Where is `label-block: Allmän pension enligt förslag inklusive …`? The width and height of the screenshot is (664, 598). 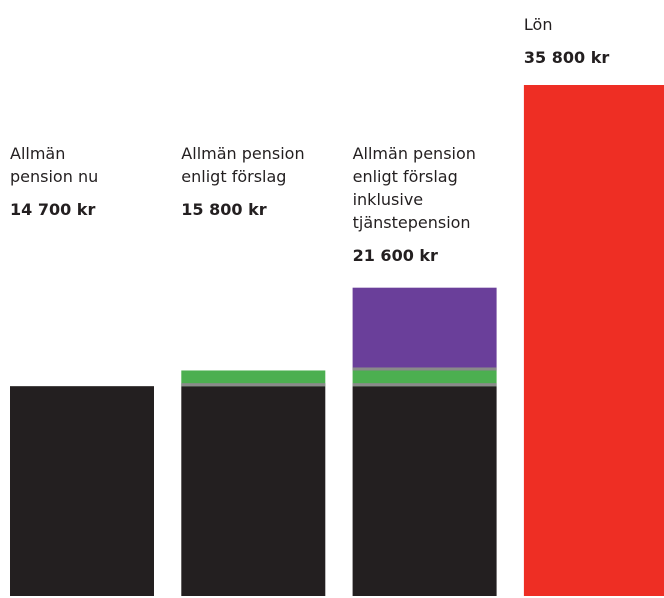 label-block: Allmän pension enligt förslag inklusive … is located at coordinates (428, 204).